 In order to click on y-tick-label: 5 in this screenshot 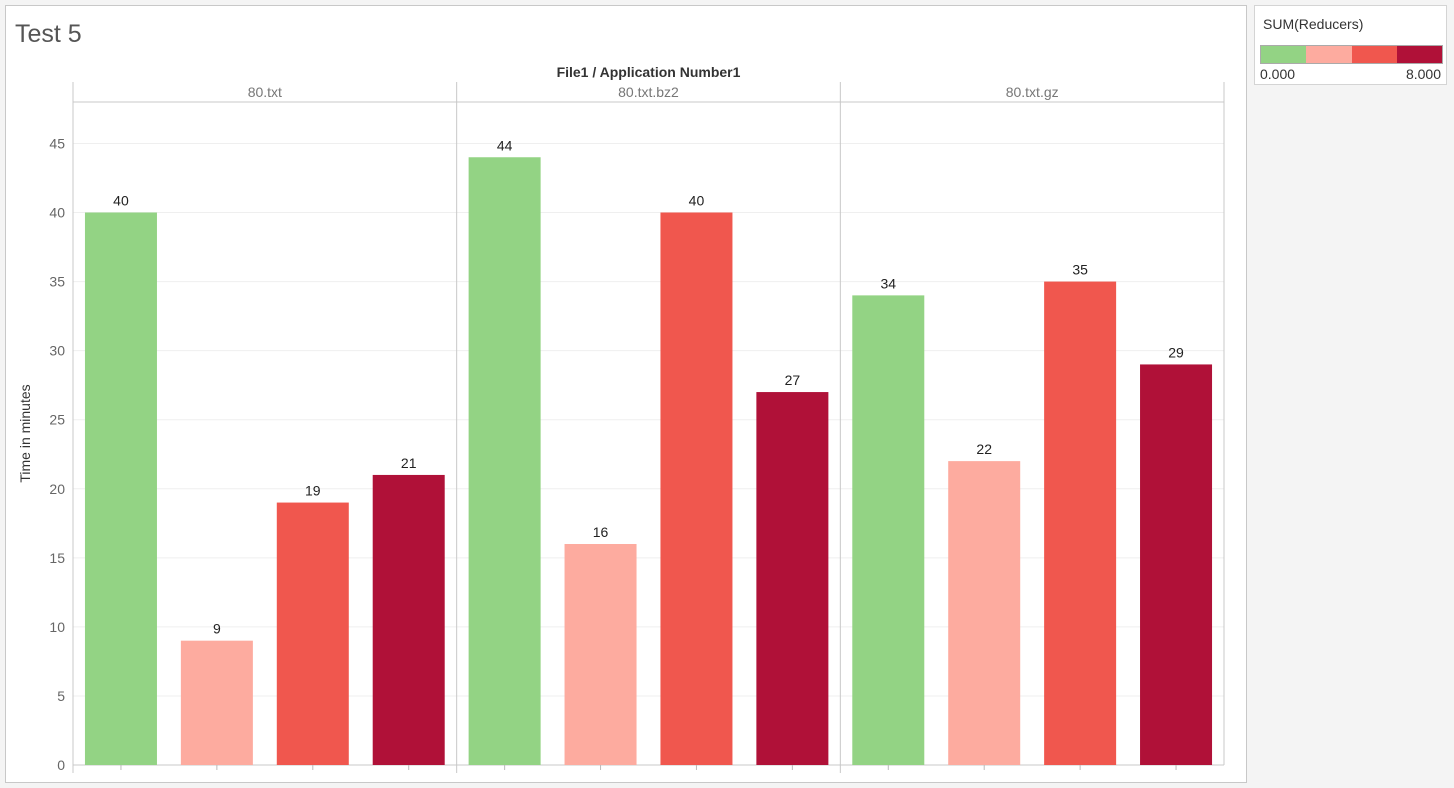, I will do `click(61, 696)`.